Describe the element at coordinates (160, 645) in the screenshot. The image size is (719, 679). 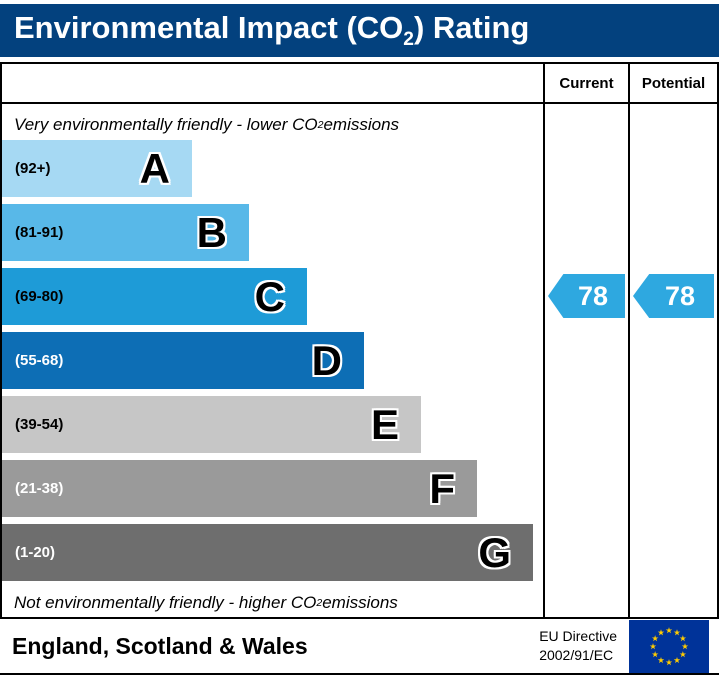
I see `footer-region-label: England, Scotland & Wales` at that location.